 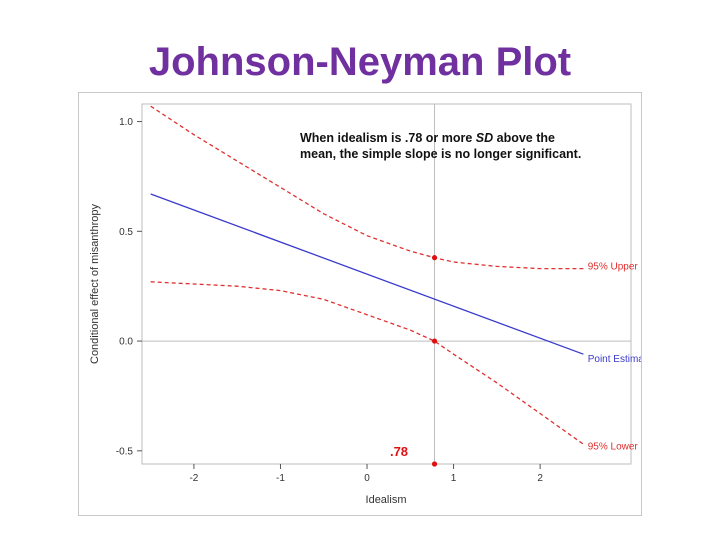 What do you see at coordinates (540, 478) in the screenshot?
I see `x-tick-label-4: 2` at bounding box center [540, 478].